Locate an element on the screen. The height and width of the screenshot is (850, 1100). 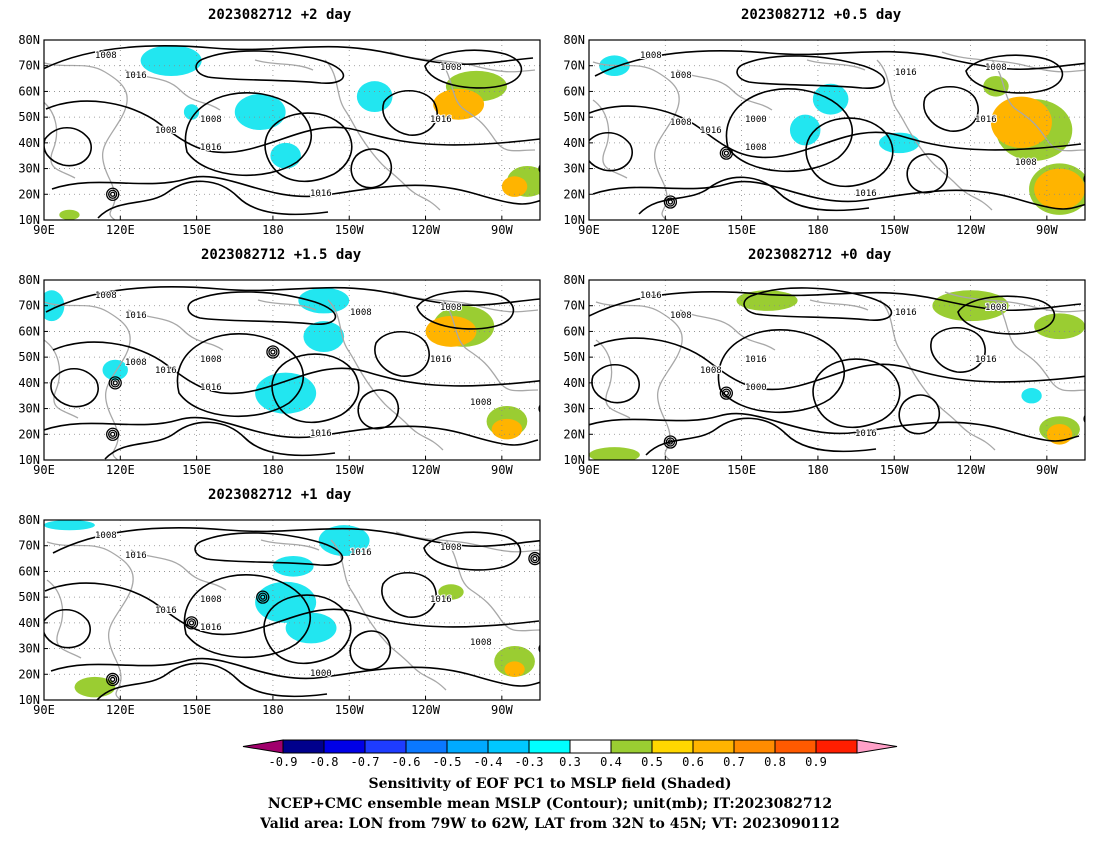
contour-label: 1000 is located at coordinates (756, 388).